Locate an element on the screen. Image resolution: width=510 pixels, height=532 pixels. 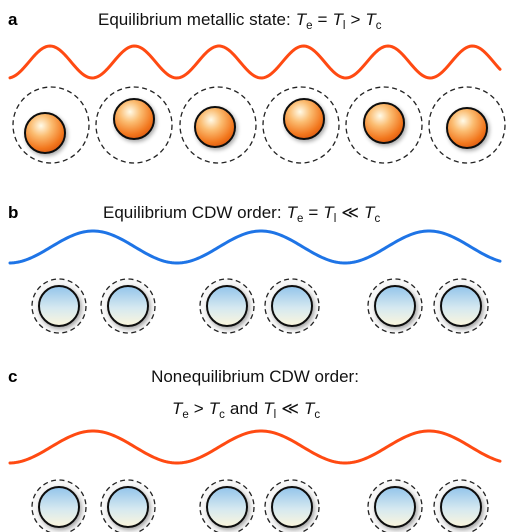
panel-c-tl-sub: l is located at coordinates (275, 415).